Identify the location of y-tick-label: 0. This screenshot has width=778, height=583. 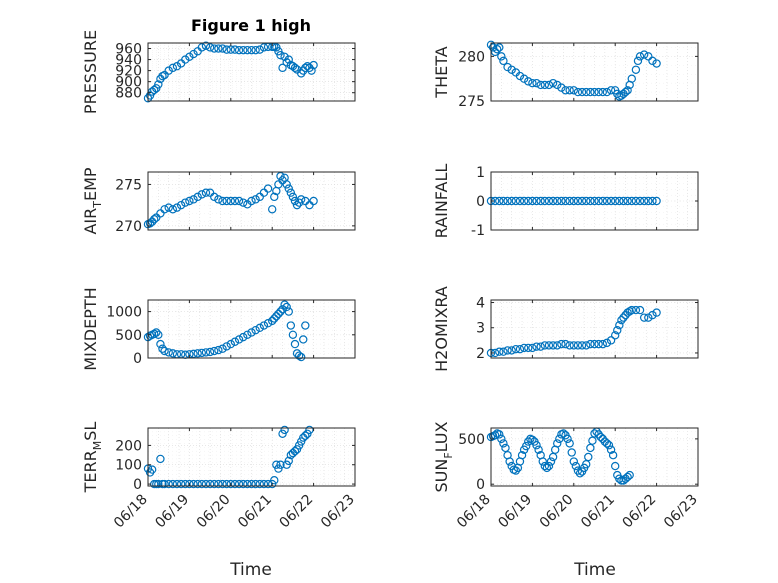
(137, 485).